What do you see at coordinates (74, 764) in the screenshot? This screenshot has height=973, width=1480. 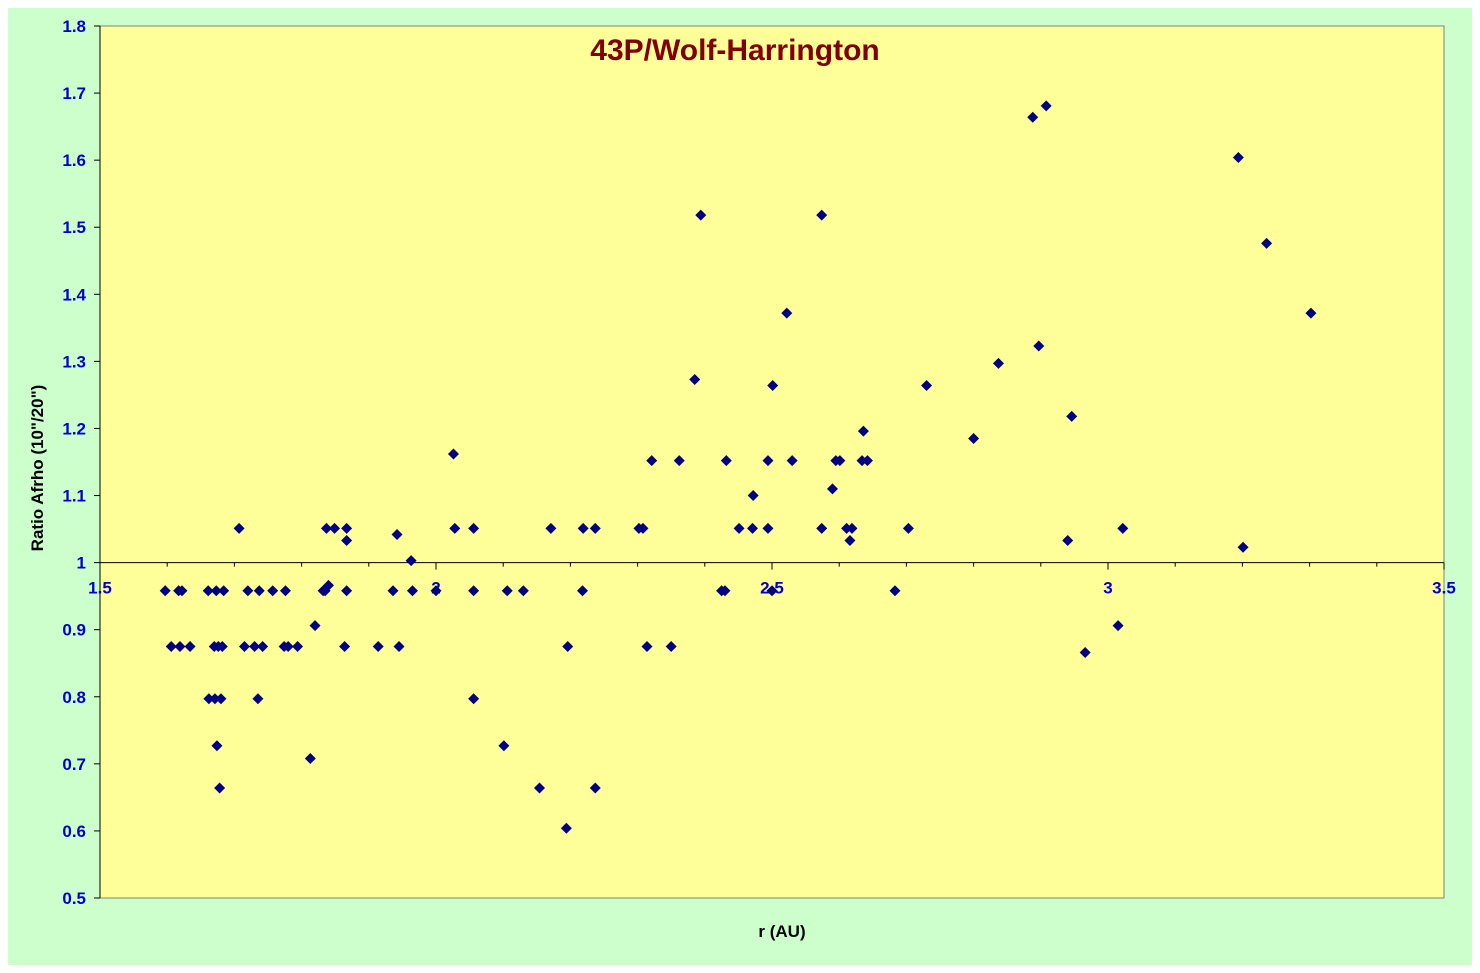 I see `y-tick-label: 0.7` at bounding box center [74, 764].